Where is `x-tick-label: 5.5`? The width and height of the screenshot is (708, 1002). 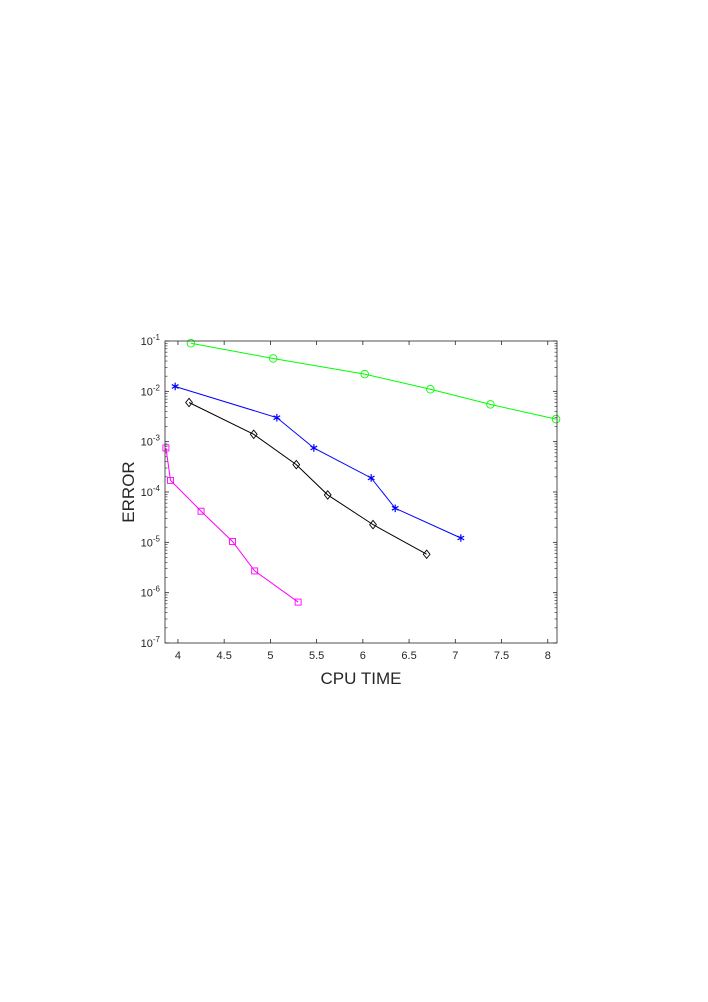
x-tick-label: 5.5 is located at coordinates (316, 656).